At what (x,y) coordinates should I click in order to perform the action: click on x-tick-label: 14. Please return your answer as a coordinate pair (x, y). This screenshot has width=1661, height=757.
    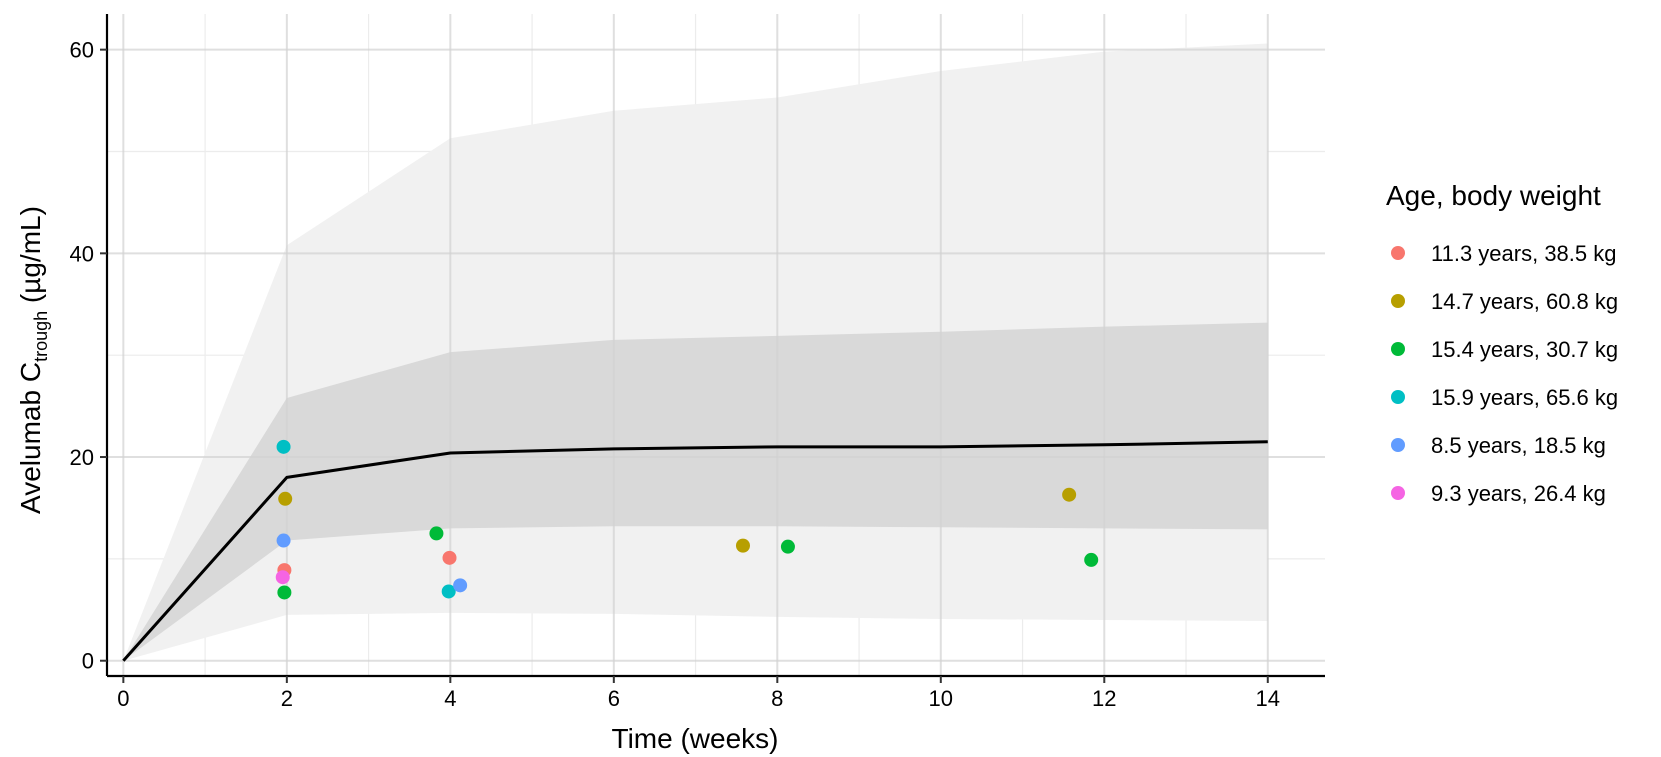
    Looking at the image, I should click on (1268, 698).